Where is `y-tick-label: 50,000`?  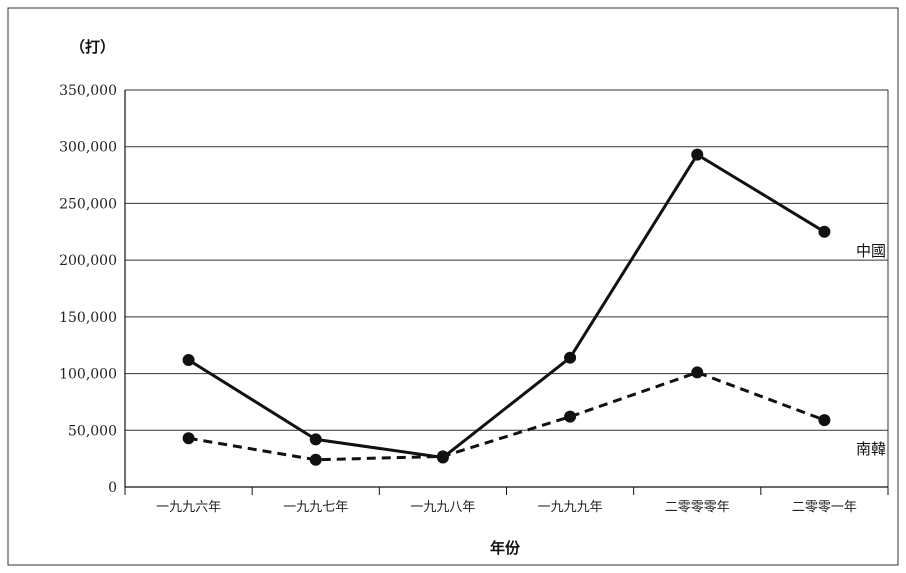
y-tick-label: 50,000 is located at coordinates (92, 431).